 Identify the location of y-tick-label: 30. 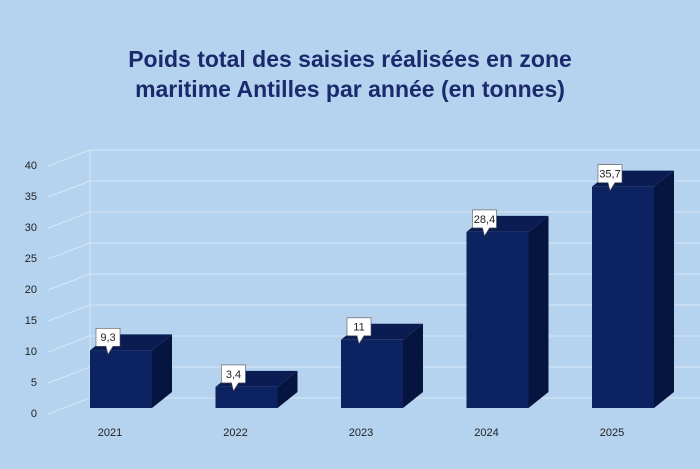
(31, 228).